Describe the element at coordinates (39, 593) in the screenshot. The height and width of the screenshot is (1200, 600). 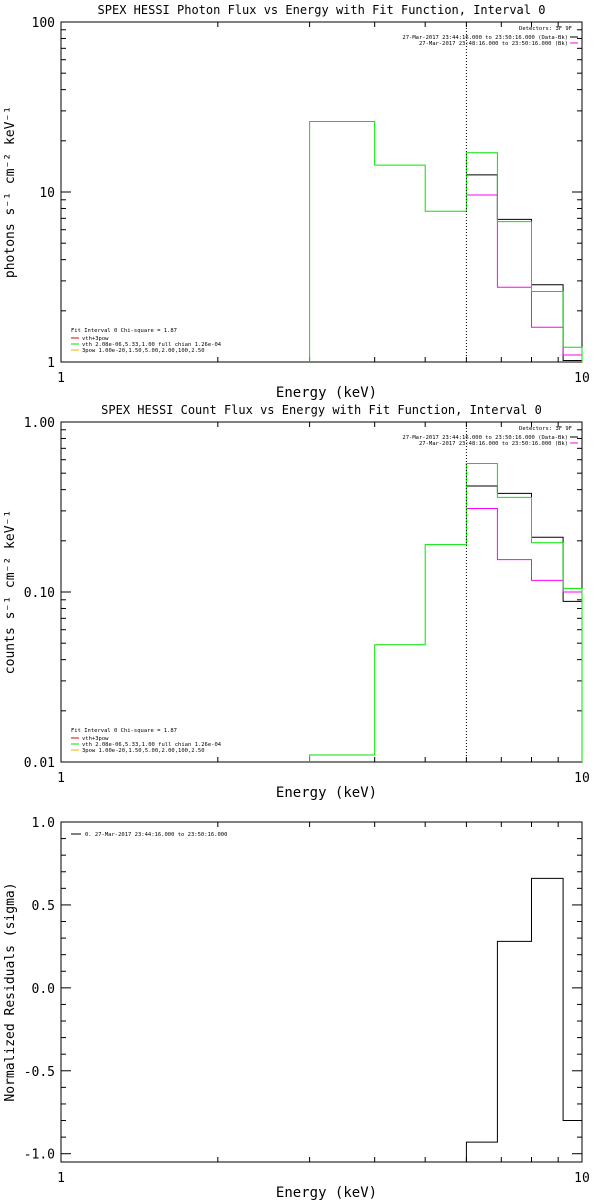
I see `y-tick-label: 0.10` at that location.